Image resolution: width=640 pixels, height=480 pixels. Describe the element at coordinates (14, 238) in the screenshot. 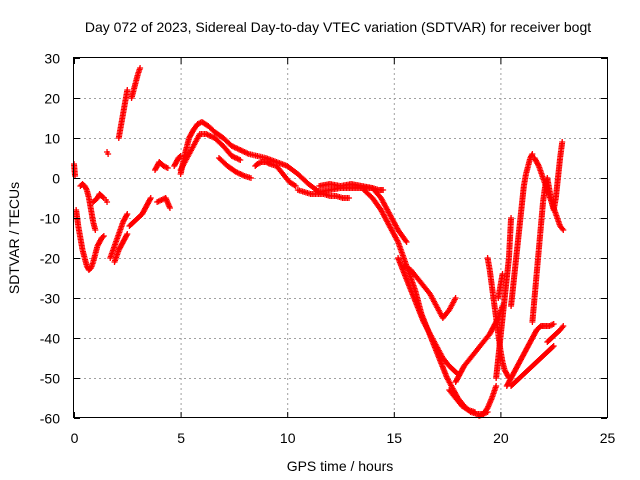

I see `y-axis-label: SDTVAR / TECUs` at that location.